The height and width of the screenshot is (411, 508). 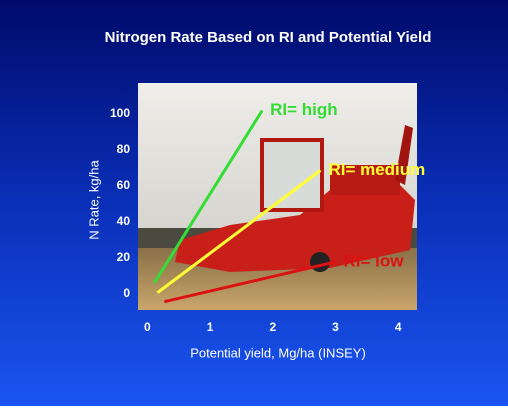 What do you see at coordinates (126, 293) in the screenshot?
I see `y-tick-label: 0` at bounding box center [126, 293].